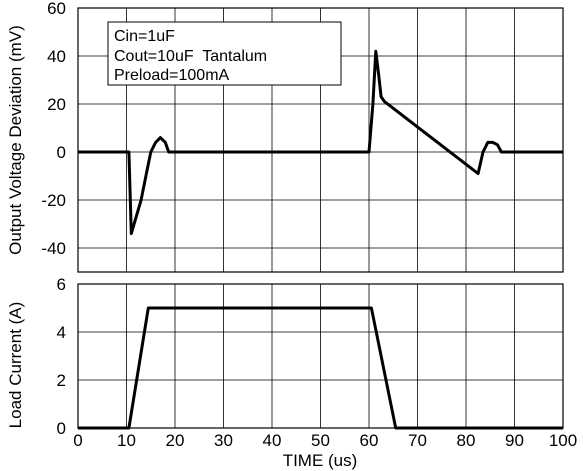 The height and width of the screenshot is (471, 583). Describe the element at coordinates (369, 440) in the screenshot. I see `x-tick-label: 60` at that location.